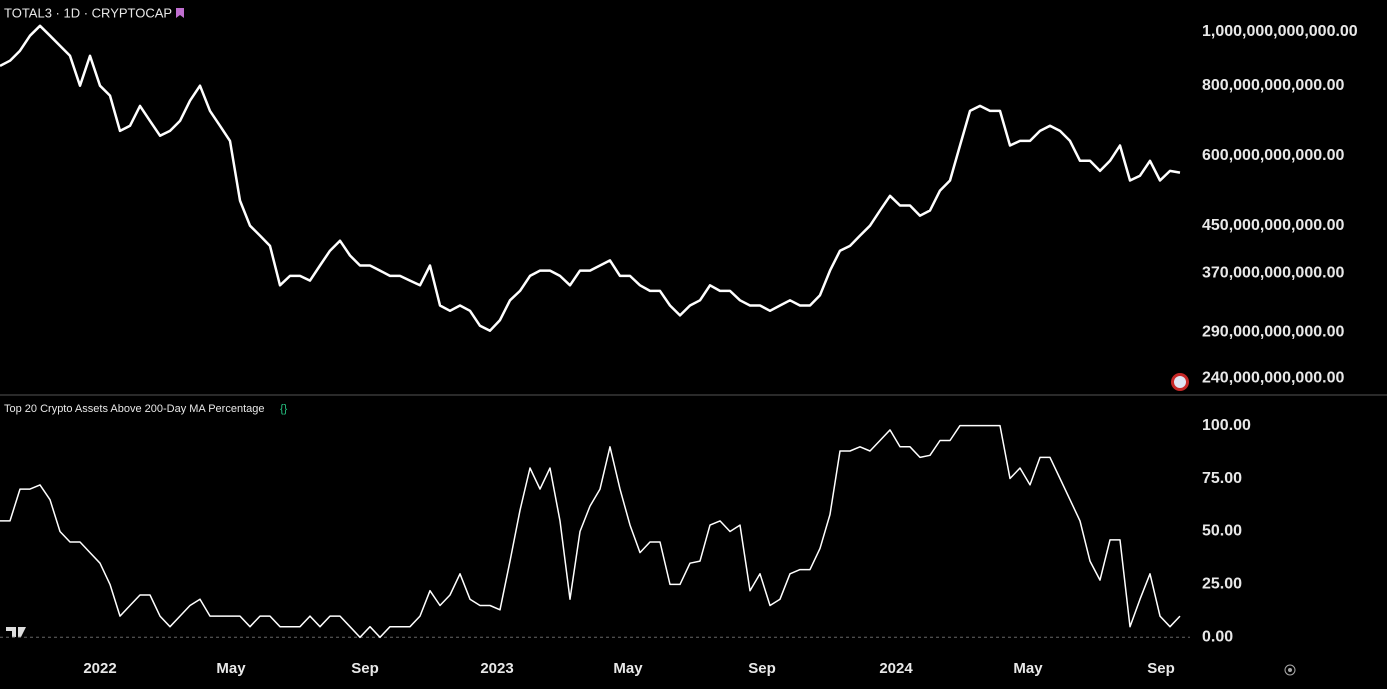  Describe the element at coordinates (1273, 225) in the screenshot. I see `y-tick-label: 450,000,000,000.00` at that location.